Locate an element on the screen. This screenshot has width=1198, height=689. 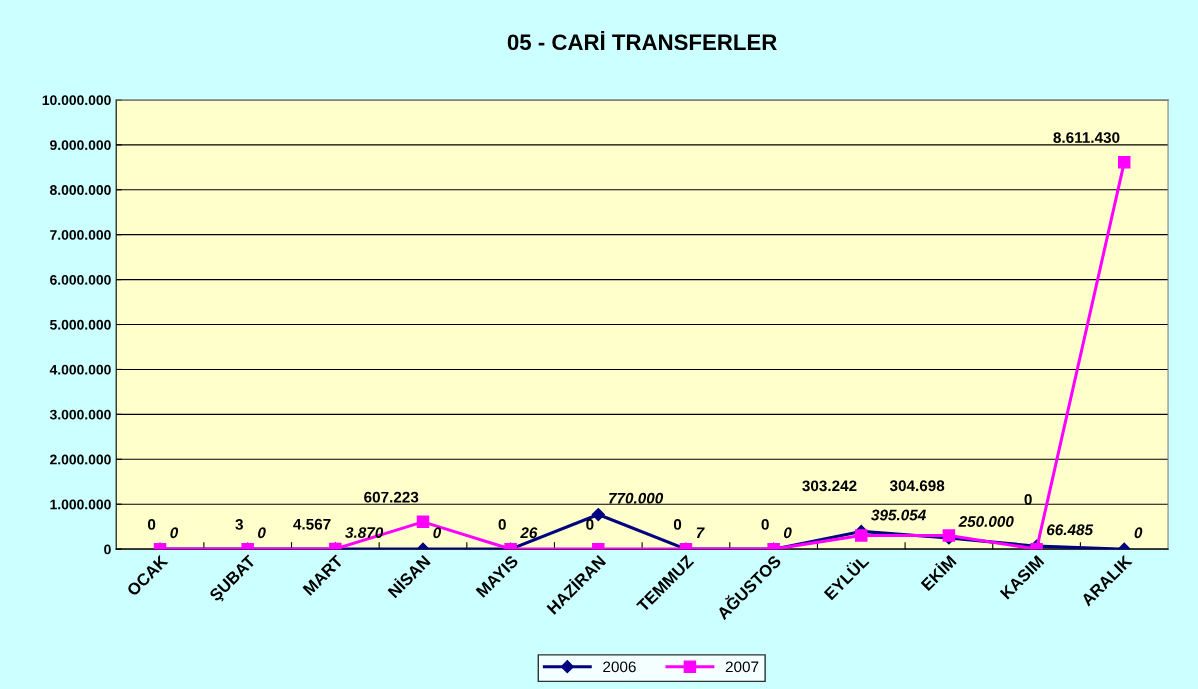
data-label: 770.000 is located at coordinates (636, 498).